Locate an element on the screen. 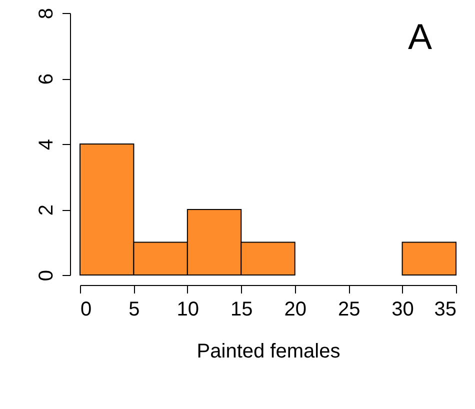 This screenshot has height=409, width=475. annotation: A is located at coordinates (420, 36).